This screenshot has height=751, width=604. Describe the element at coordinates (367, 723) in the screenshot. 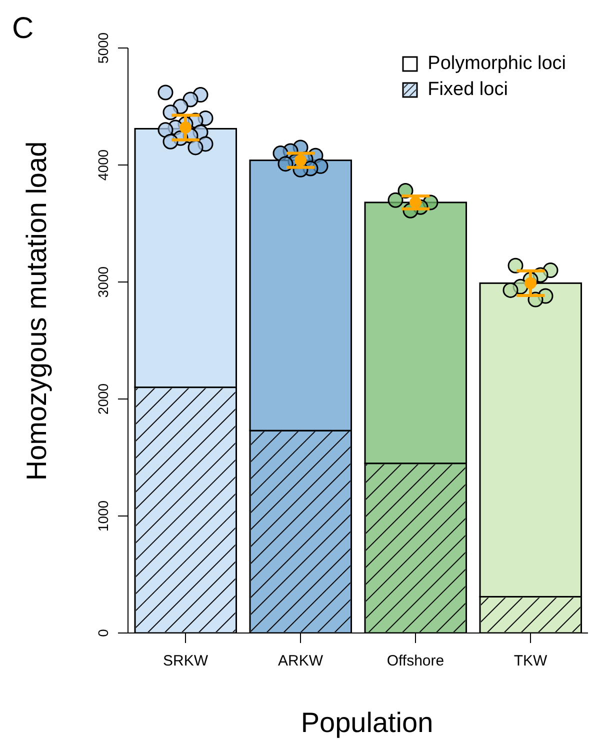

I see `x-axis-title: Population` at that location.